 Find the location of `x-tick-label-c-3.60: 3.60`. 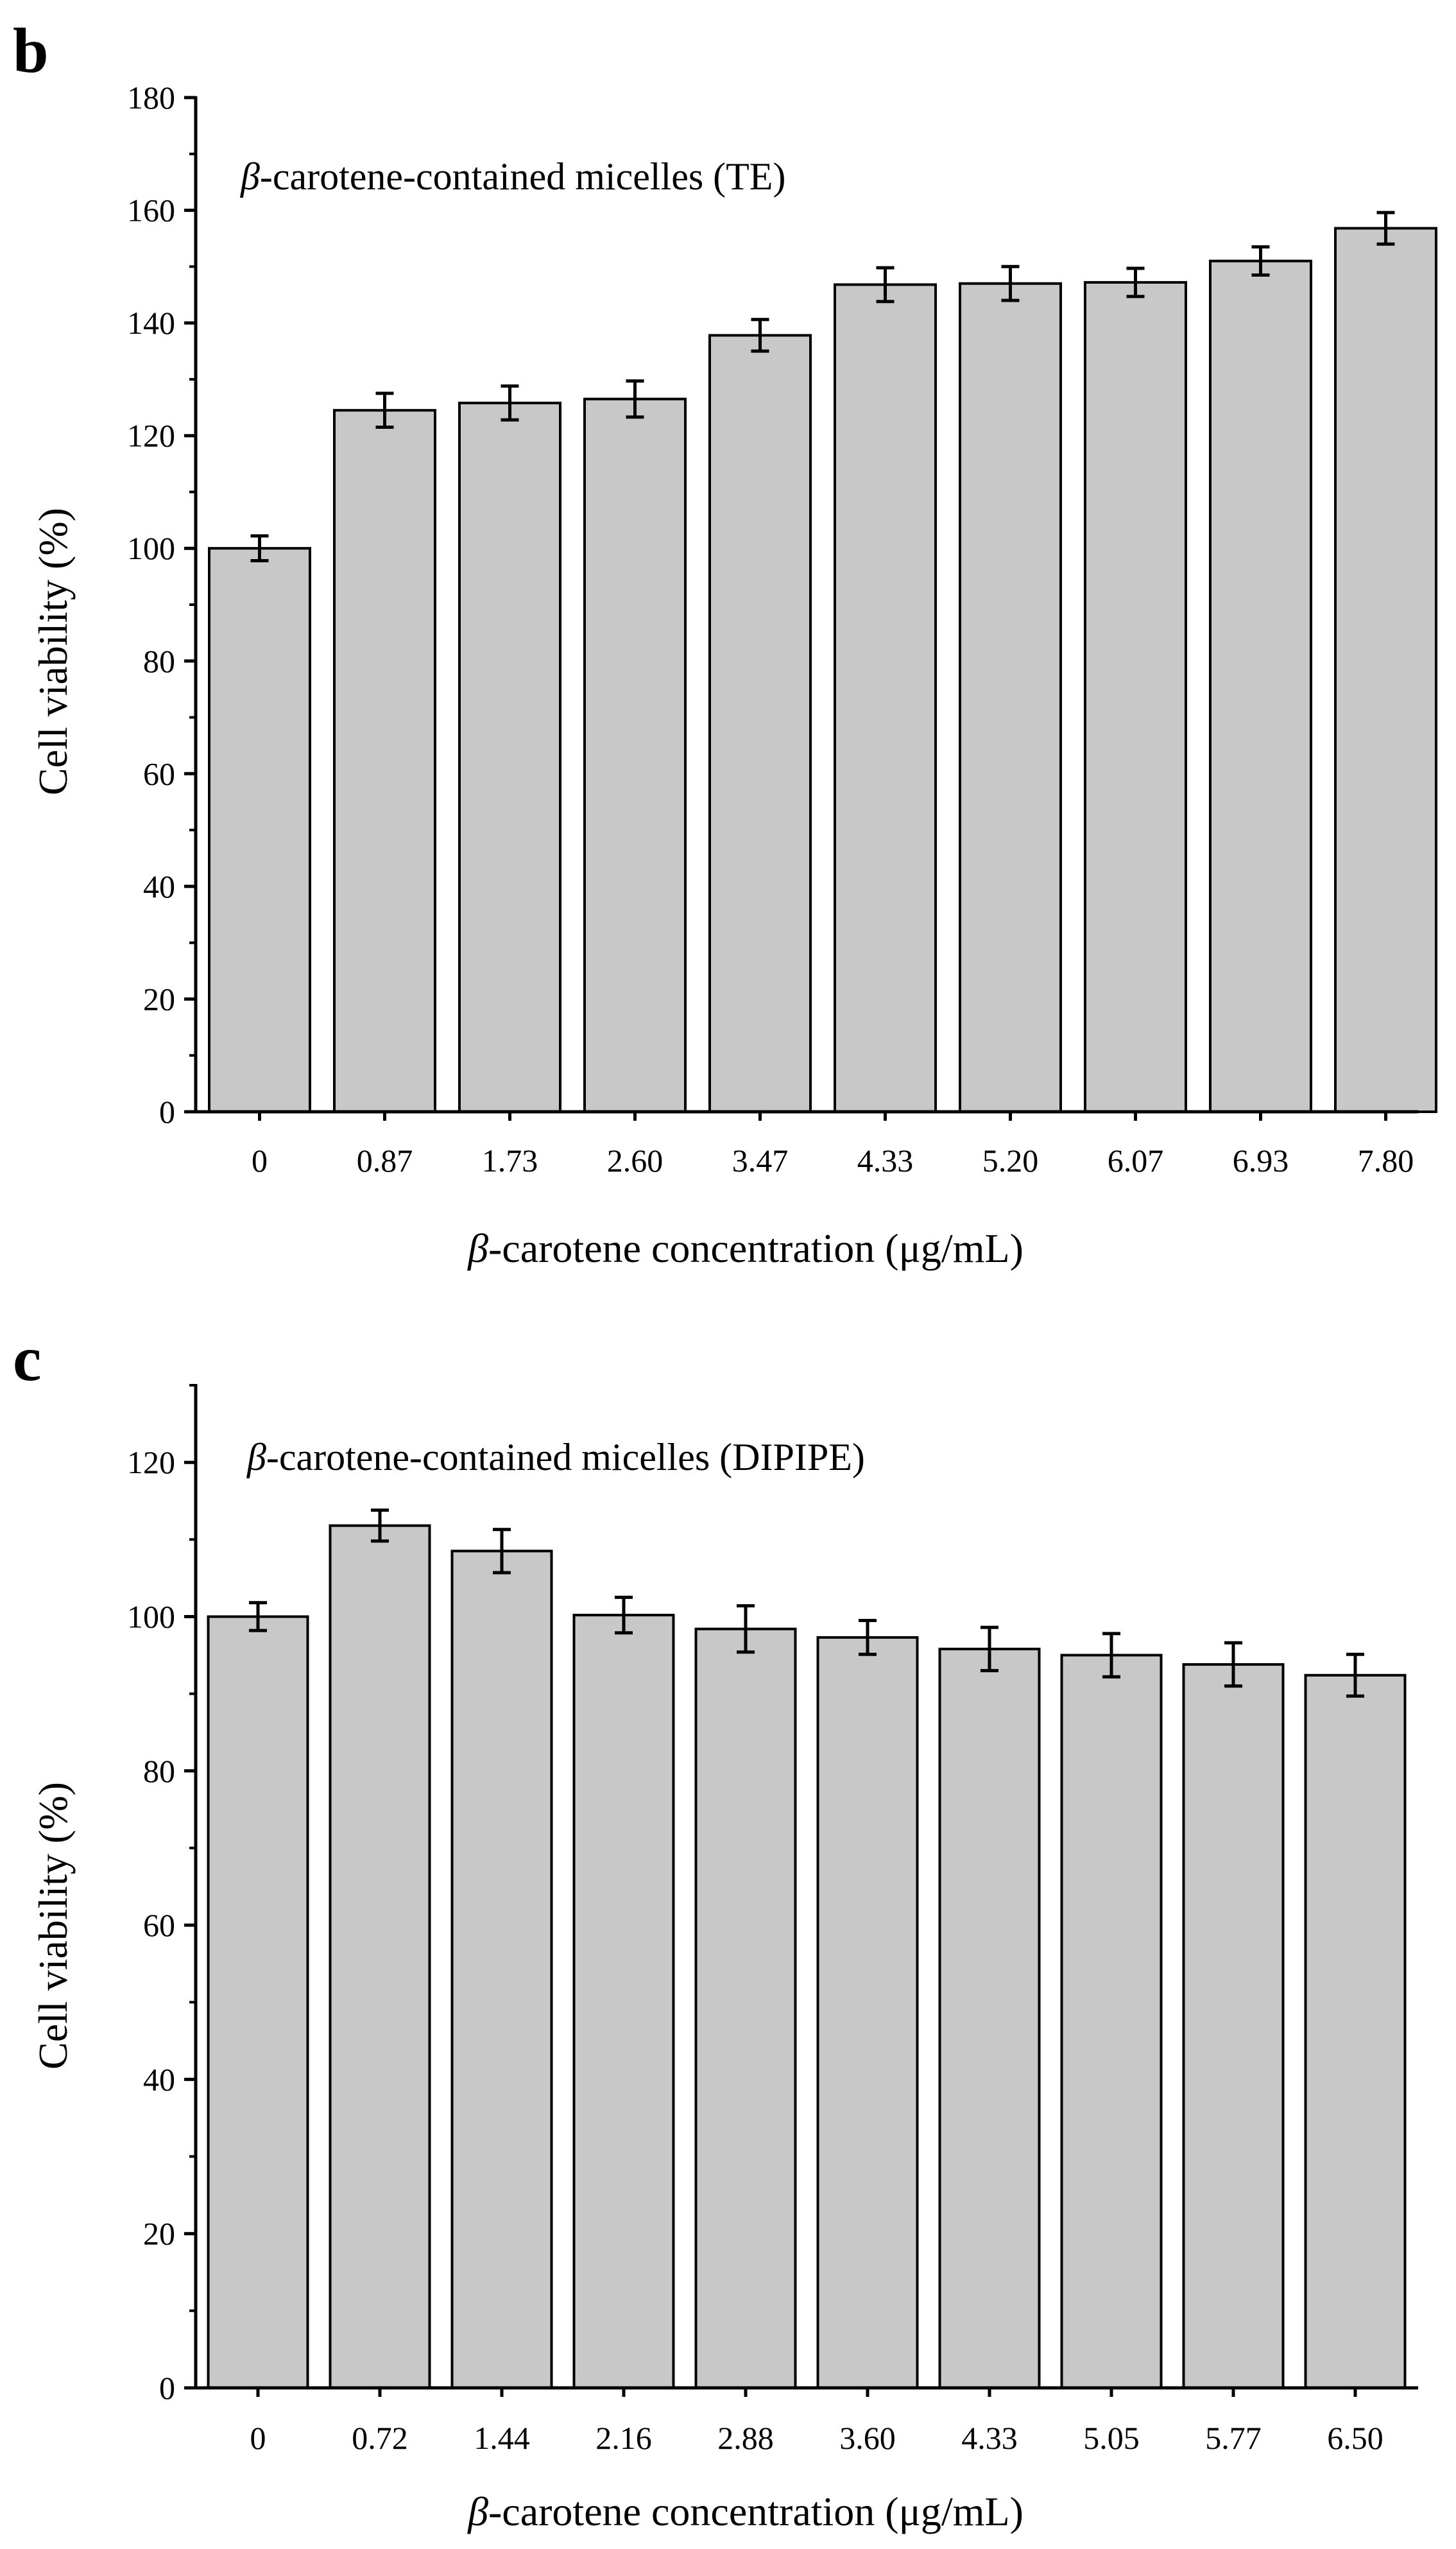

x-tick-label-c-3.60: 3.60 is located at coordinates (867, 2438).